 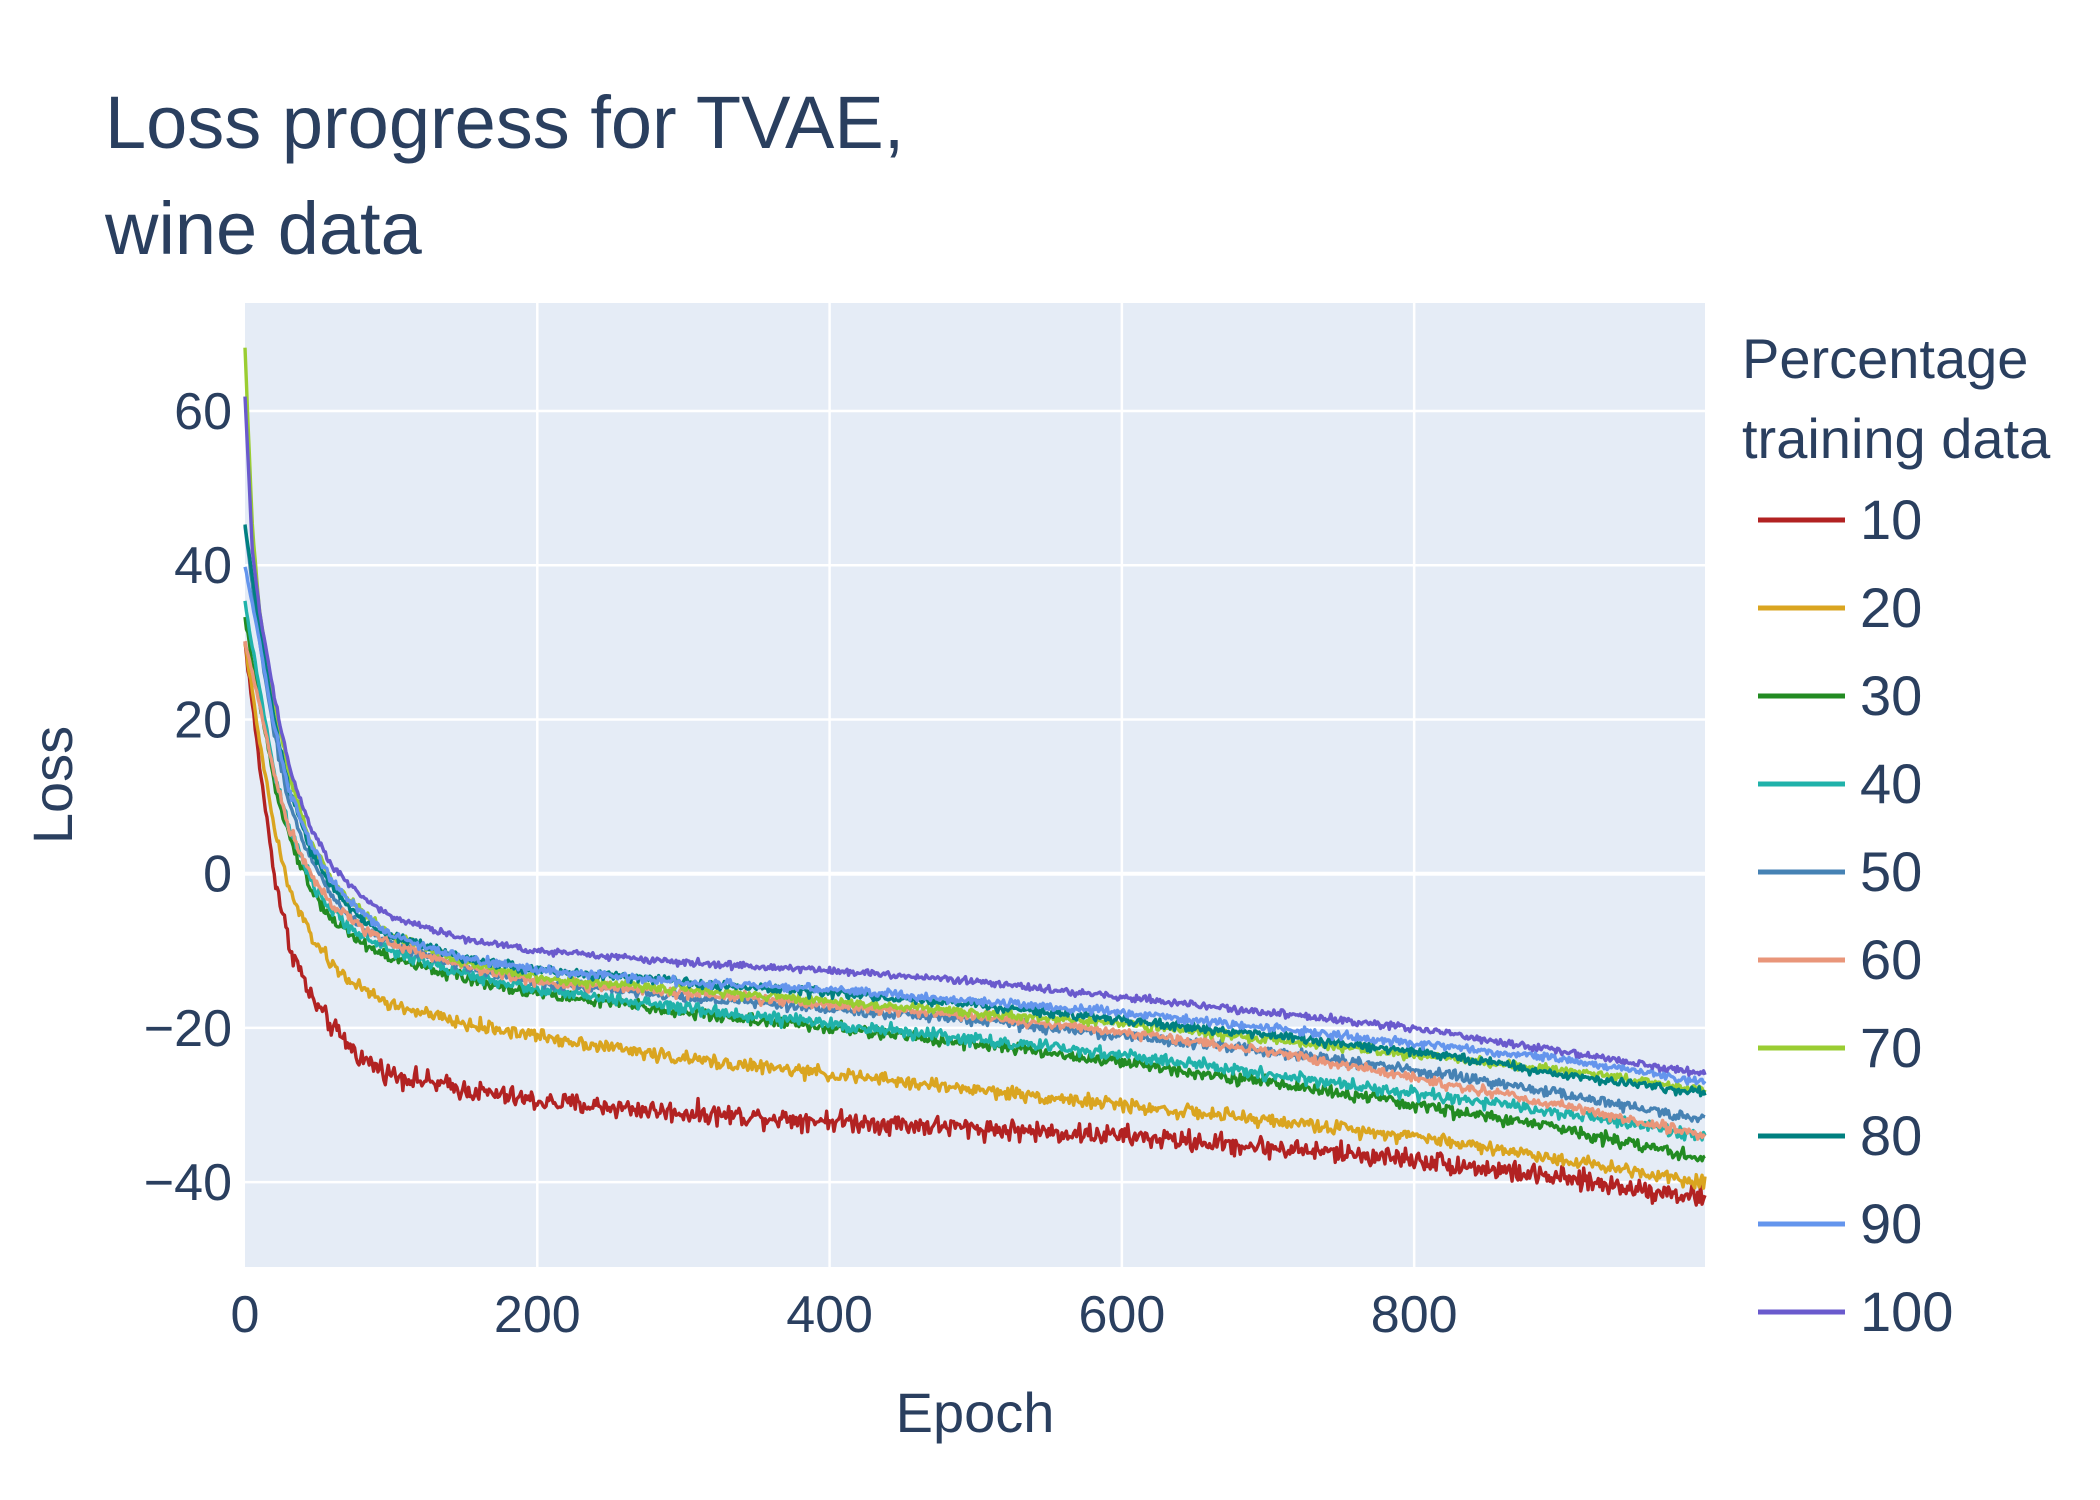 What do you see at coordinates (1891, 1135) in the screenshot?
I see `legend-label-80: 80` at bounding box center [1891, 1135].